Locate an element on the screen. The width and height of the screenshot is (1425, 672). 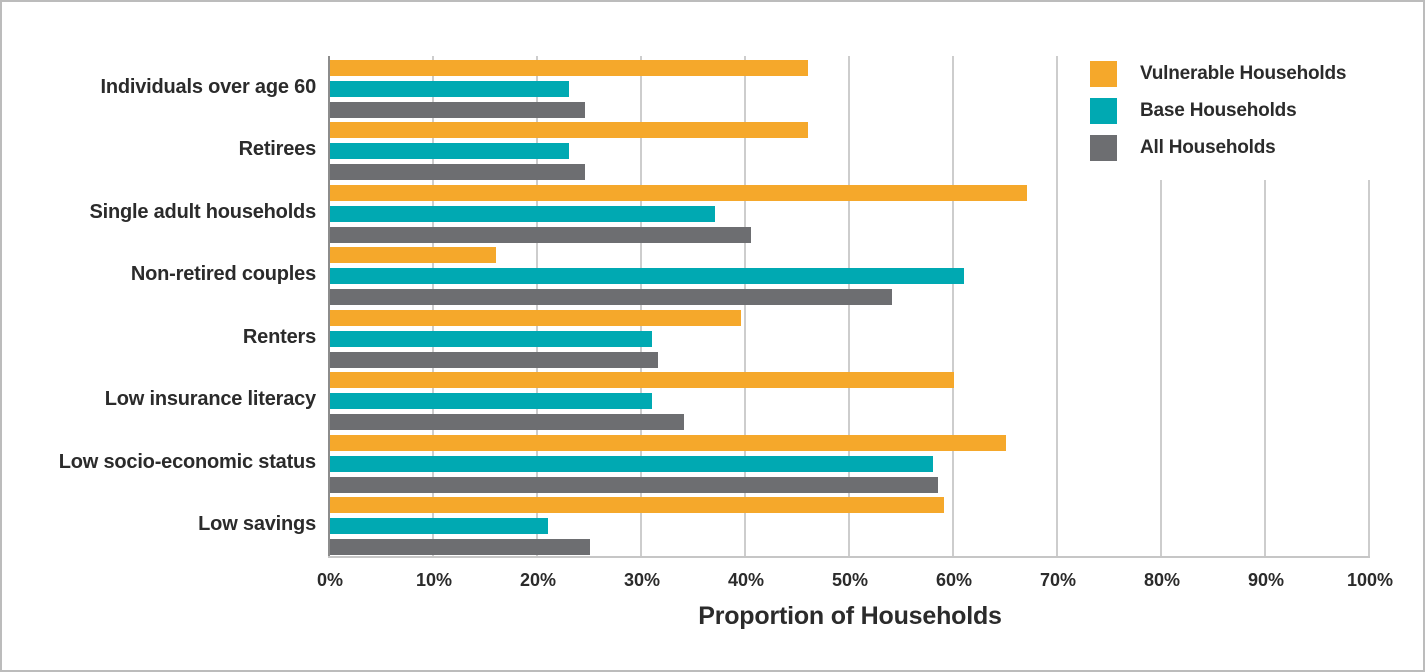
bar-all-households-low-socio-economic-status is located at coordinates (634, 484).